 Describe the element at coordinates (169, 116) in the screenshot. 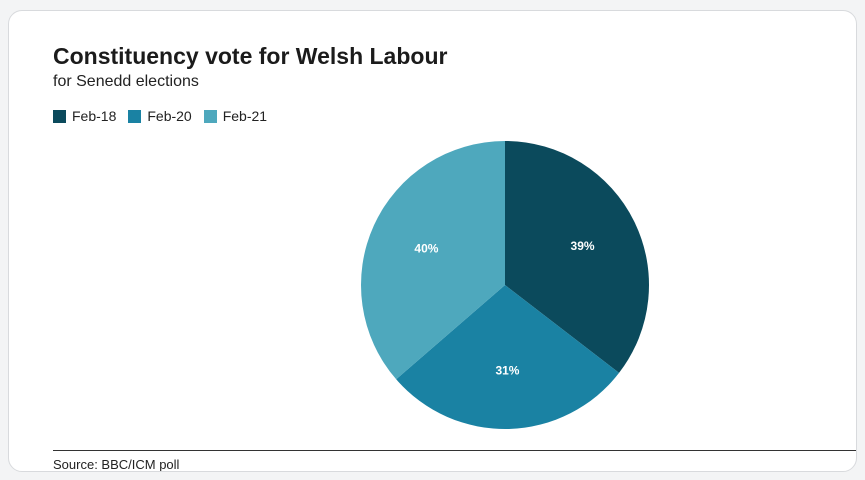

I see `legend-label-feb-20: Feb-20` at that location.